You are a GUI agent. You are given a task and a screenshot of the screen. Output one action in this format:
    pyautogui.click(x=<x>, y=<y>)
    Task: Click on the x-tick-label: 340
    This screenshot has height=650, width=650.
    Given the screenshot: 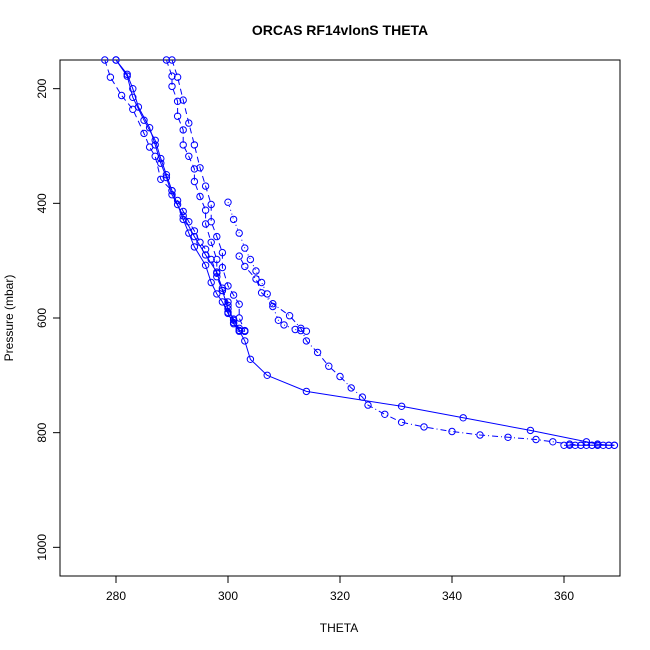 What is the action you would take?
    pyautogui.click(x=452, y=596)
    